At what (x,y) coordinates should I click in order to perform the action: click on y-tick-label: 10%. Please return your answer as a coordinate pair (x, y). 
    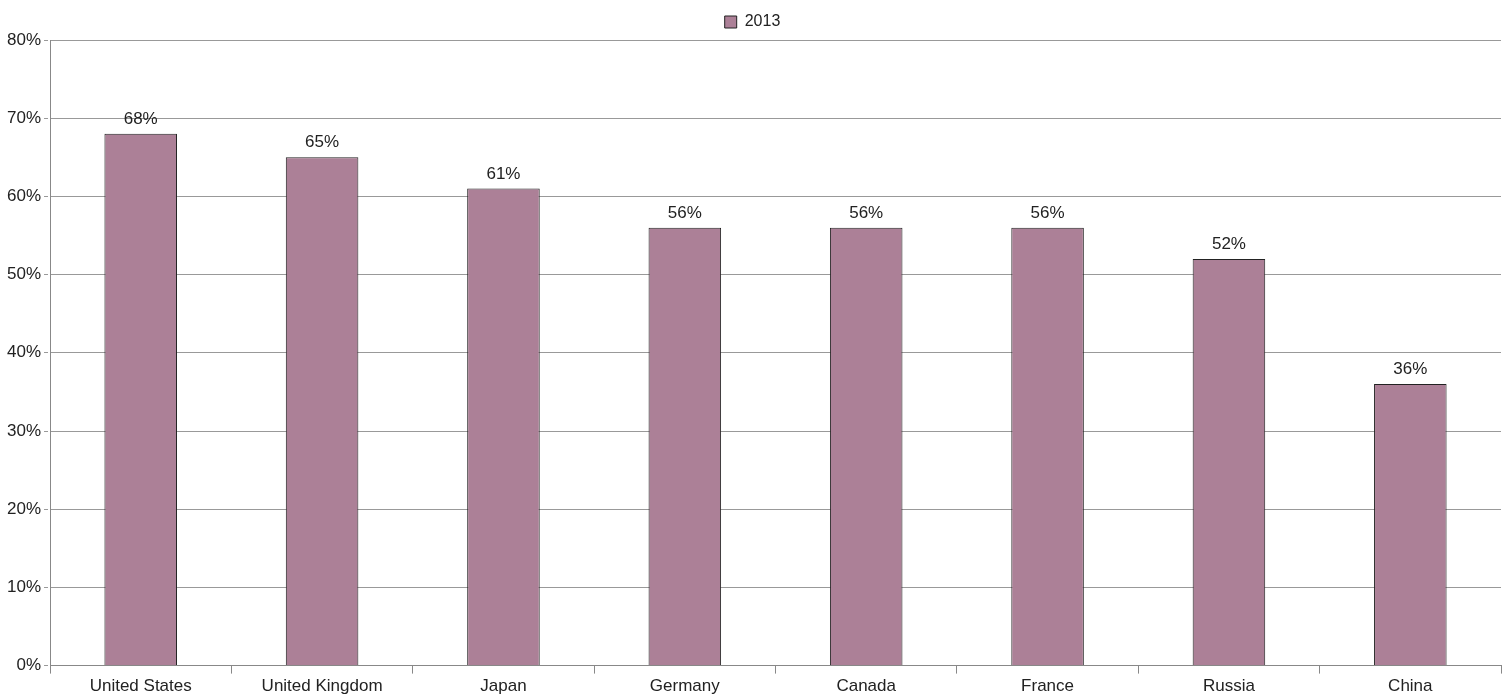
    Looking at the image, I should click on (24, 587).